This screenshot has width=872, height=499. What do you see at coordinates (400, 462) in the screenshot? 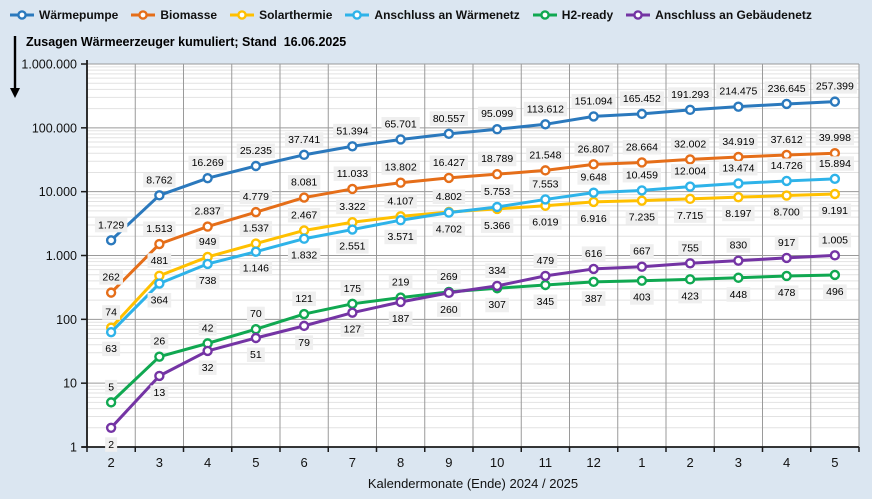
I see `x-tick-label: 8` at bounding box center [400, 462].